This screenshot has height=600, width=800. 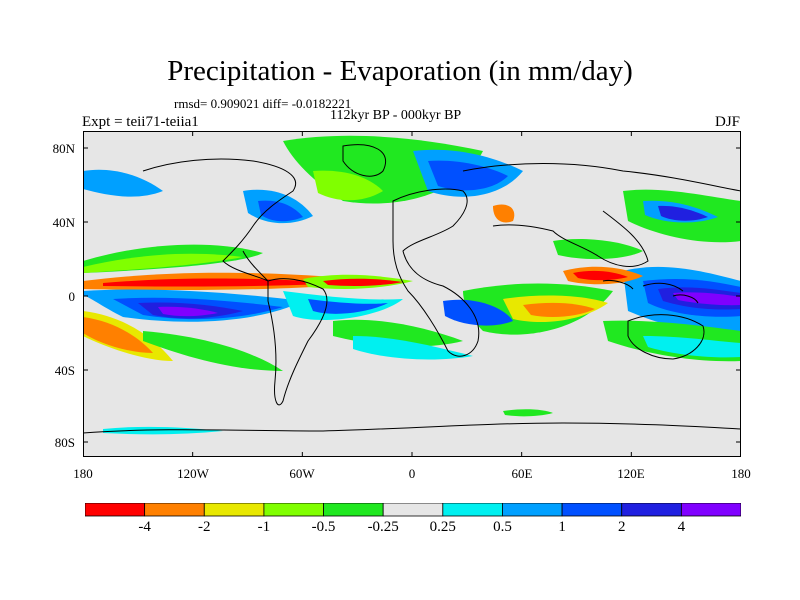 What do you see at coordinates (64, 442) in the screenshot?
I see `lat-label-80s: 80S` at bounding box center [64, 442].